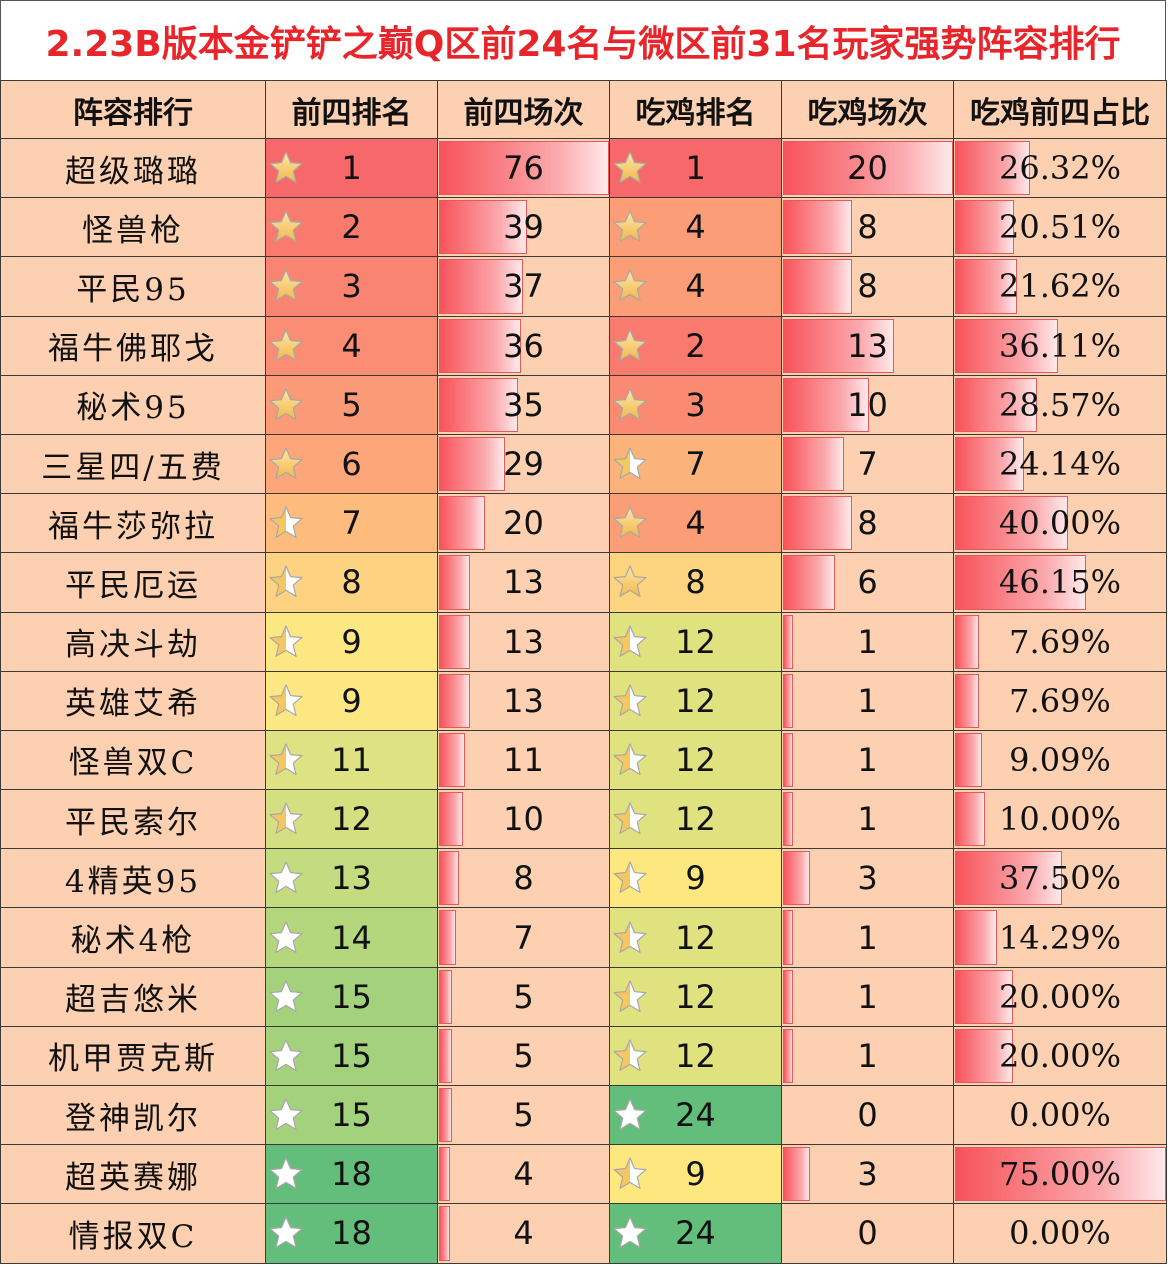 The image size is (1168, 1267). I want to click on top4-games-value: 20, so click(523, 523).